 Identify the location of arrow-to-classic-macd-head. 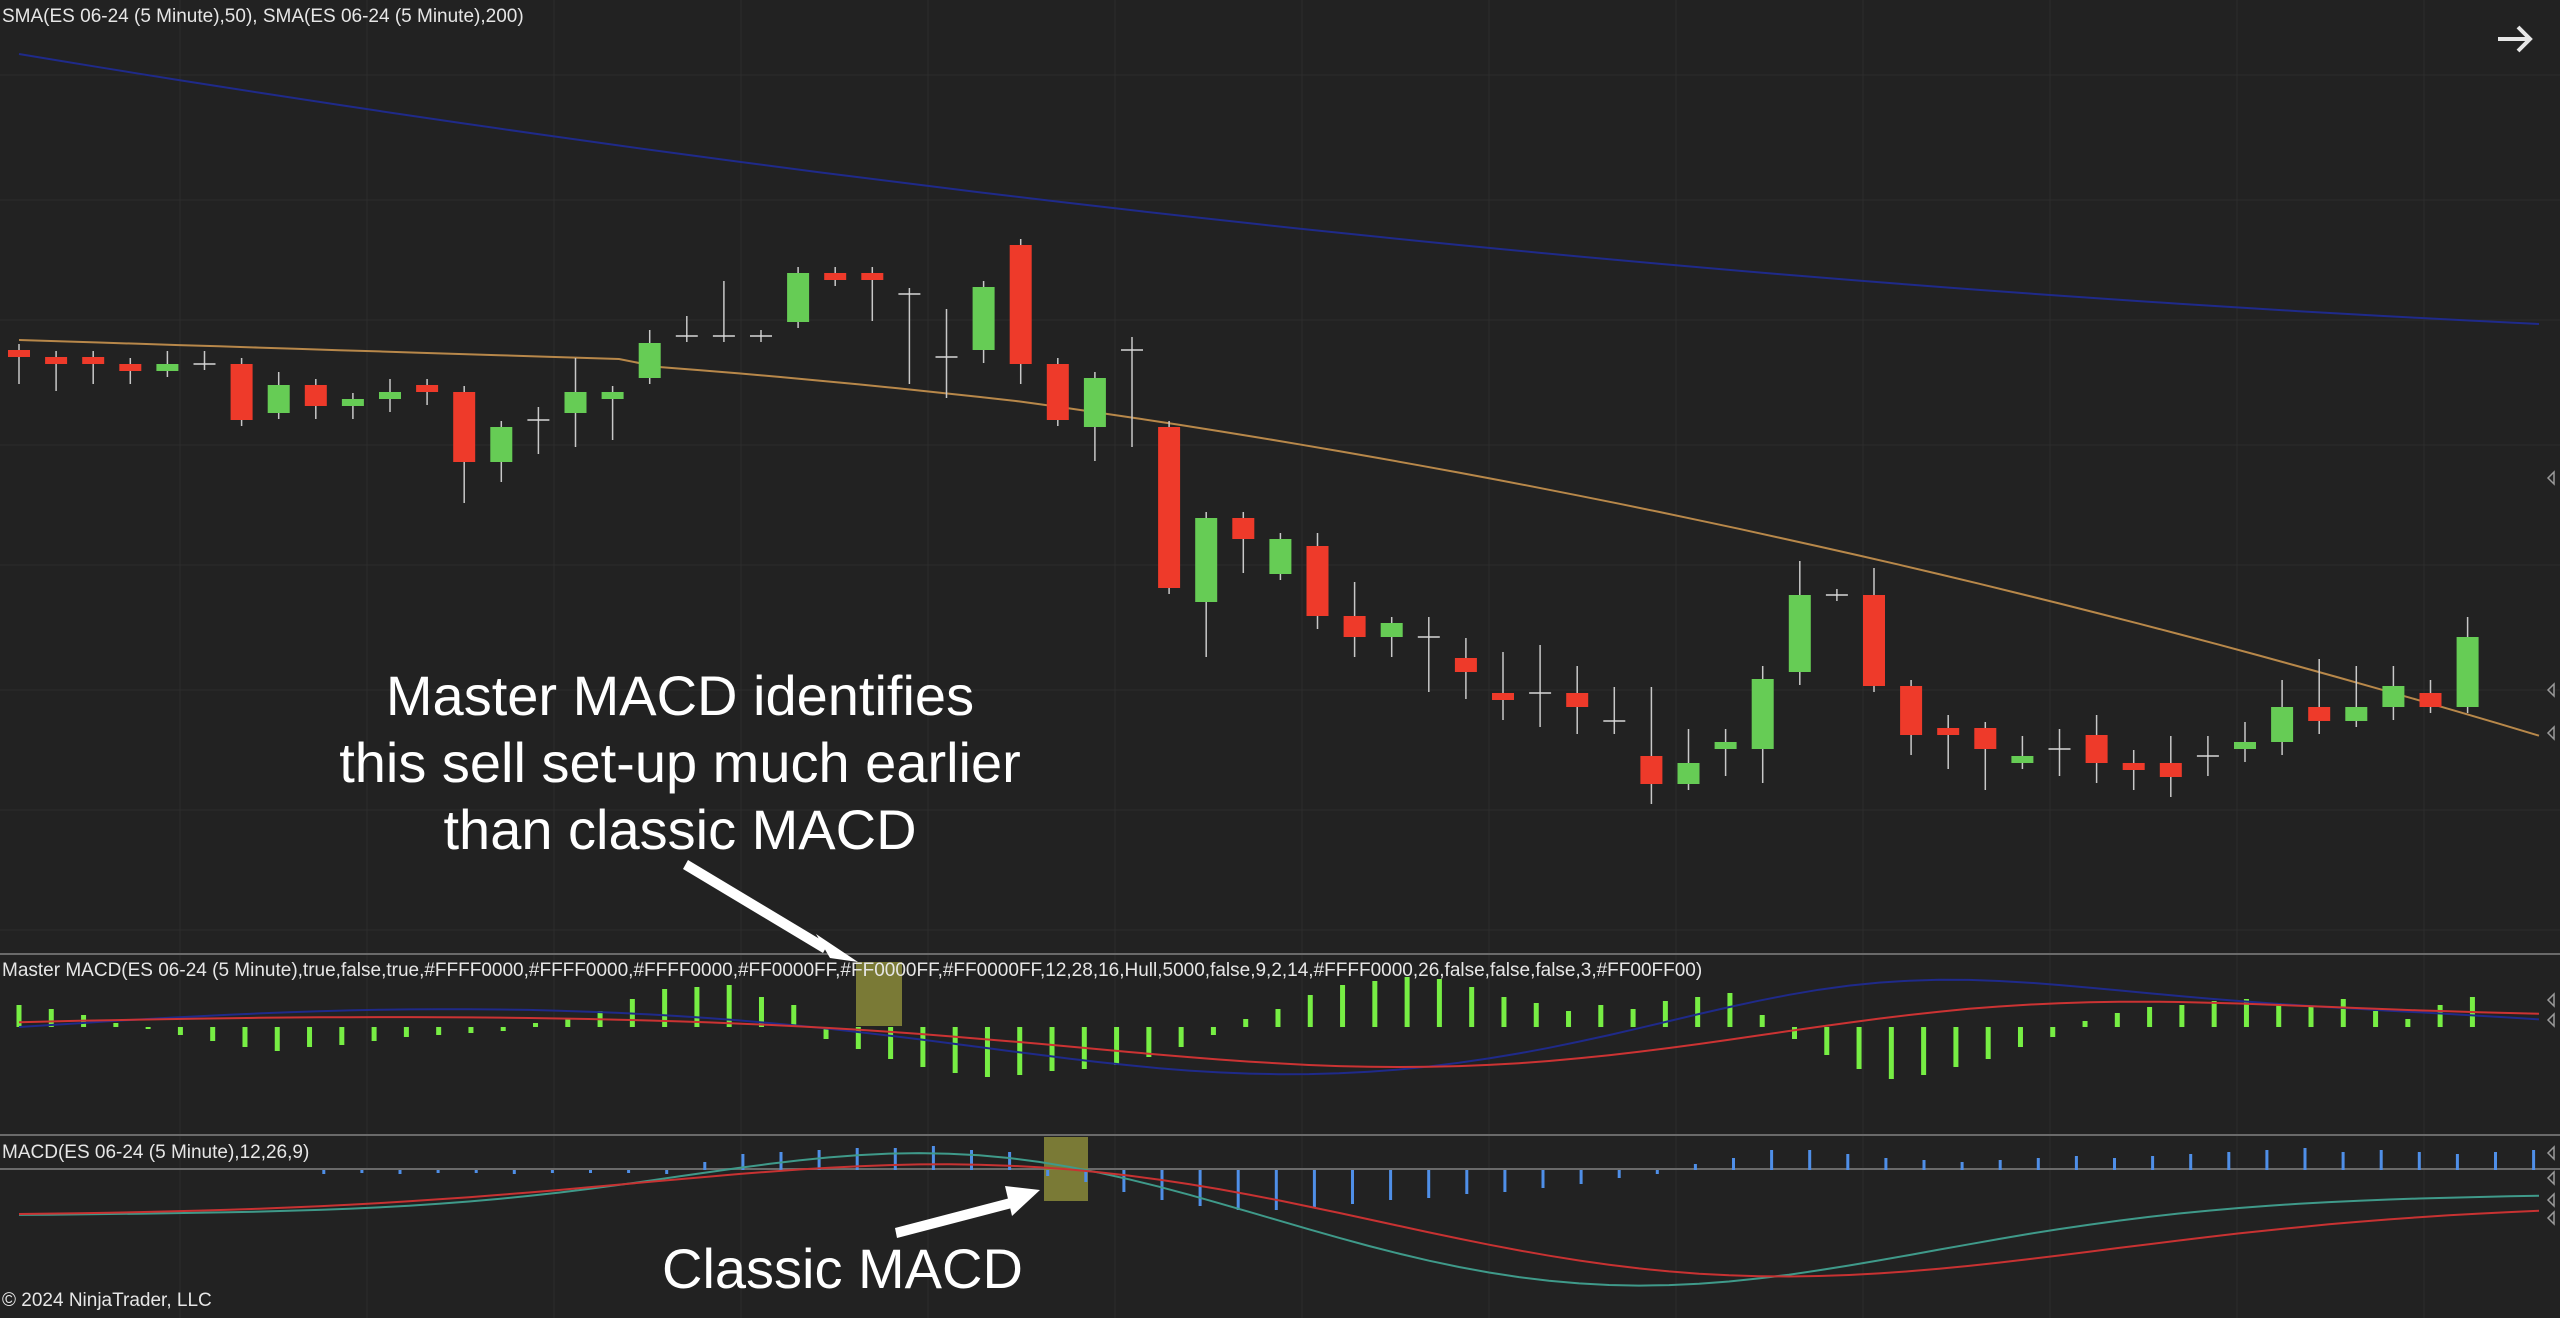
(1022, 1201).